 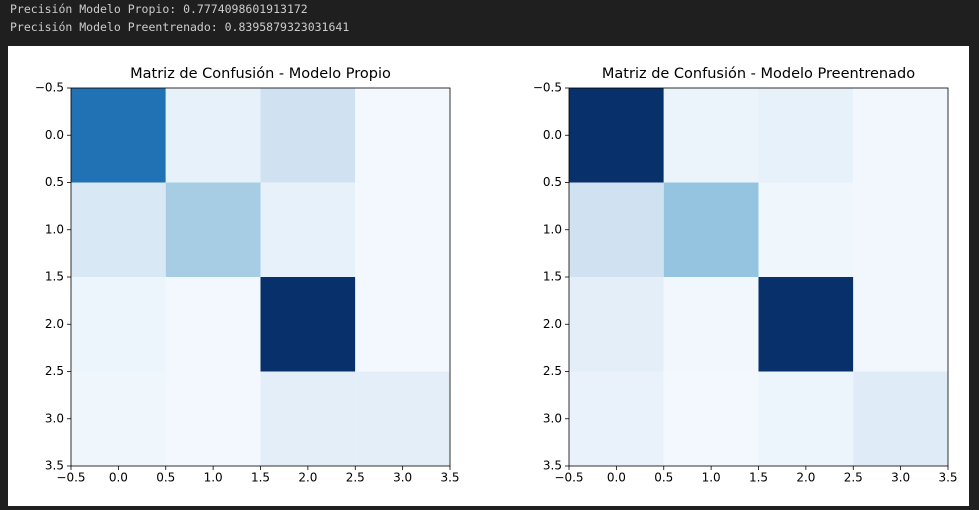 I want to click on chart-title: Matriz de Confusión - Modelo Propio, so click(x=260, y=74).